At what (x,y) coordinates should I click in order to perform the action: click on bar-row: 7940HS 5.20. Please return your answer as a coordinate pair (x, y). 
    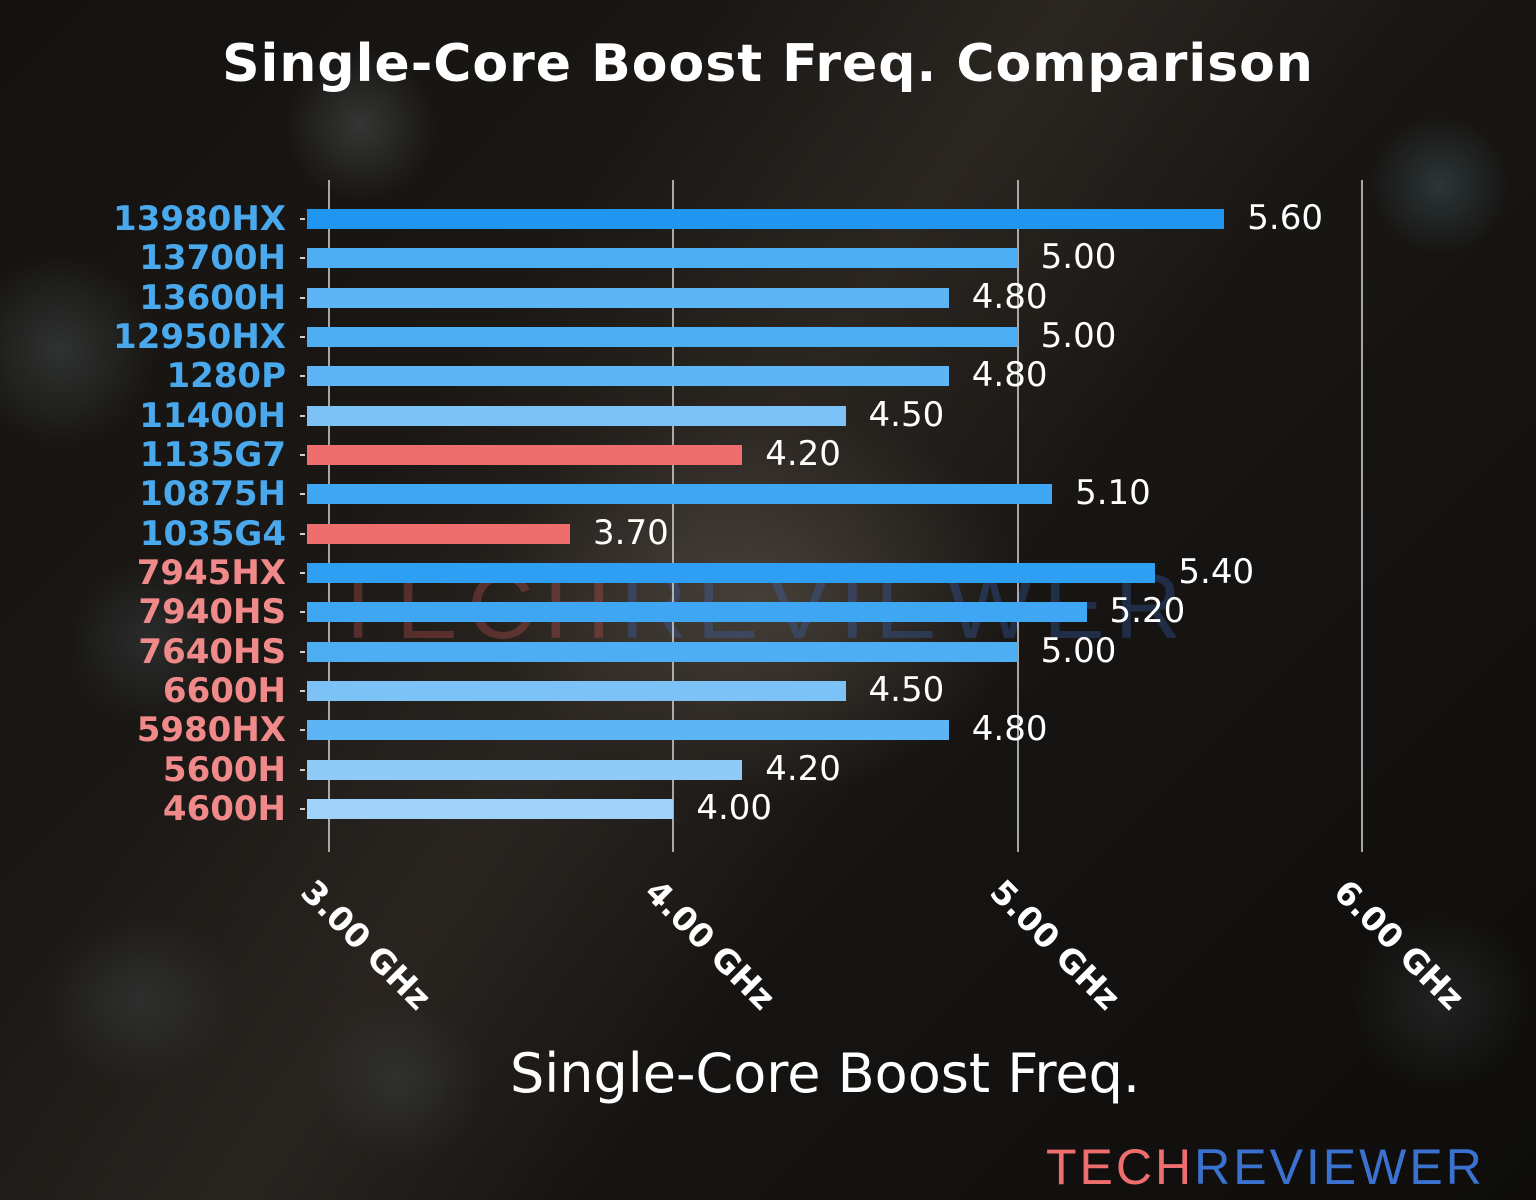
    Looking at the image, I should click on (768, 611).